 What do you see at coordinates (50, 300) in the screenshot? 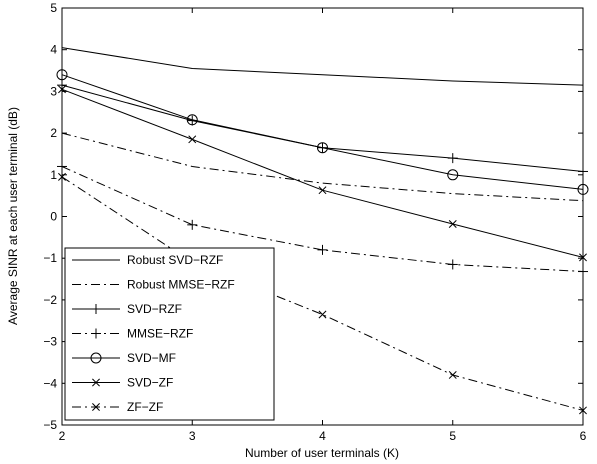
I see `y-tick-label: −2` at bounding box center [50, 300].